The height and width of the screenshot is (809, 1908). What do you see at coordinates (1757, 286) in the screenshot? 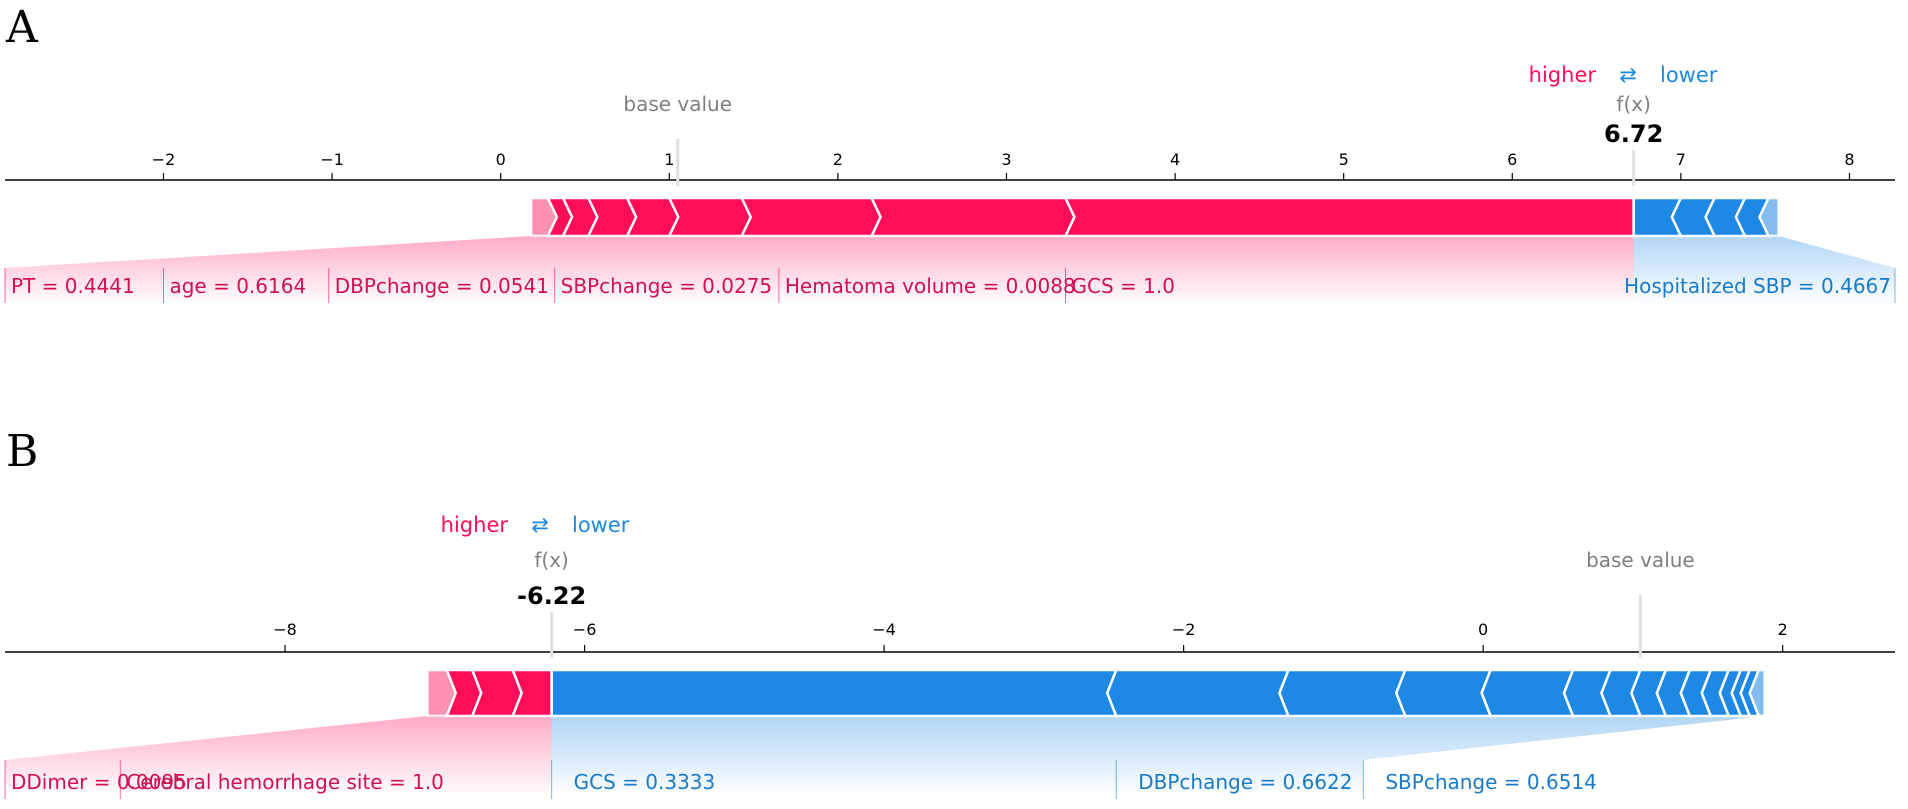
I see `negative-feature-label: Hospitalized SBP = 0.4667` at bounding box center [1757, 286].